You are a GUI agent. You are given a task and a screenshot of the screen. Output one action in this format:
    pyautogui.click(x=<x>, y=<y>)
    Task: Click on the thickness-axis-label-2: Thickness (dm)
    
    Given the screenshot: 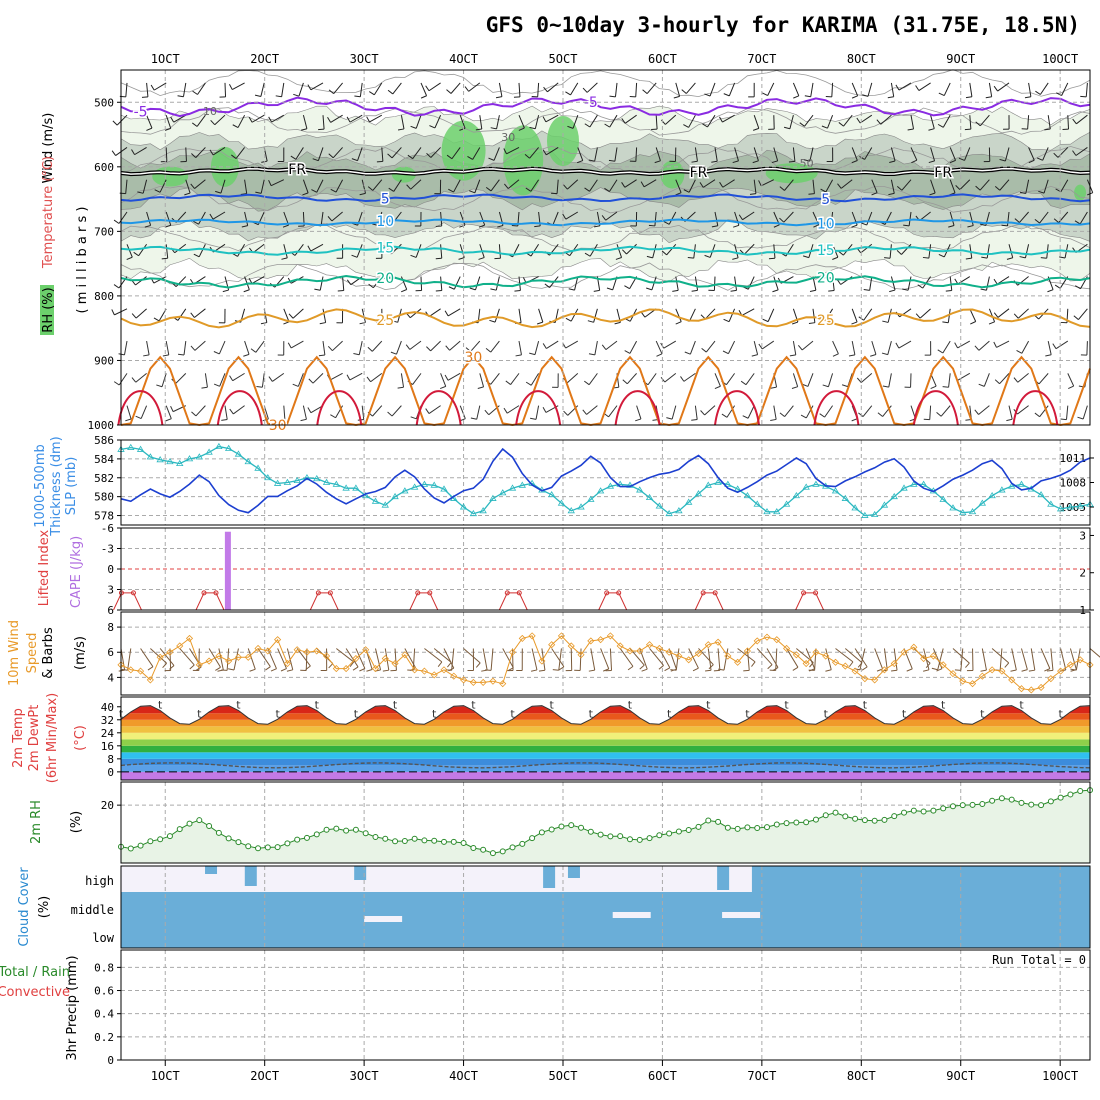 What is the action you would take?
    pyautogui.click(x=56, y=486)
    